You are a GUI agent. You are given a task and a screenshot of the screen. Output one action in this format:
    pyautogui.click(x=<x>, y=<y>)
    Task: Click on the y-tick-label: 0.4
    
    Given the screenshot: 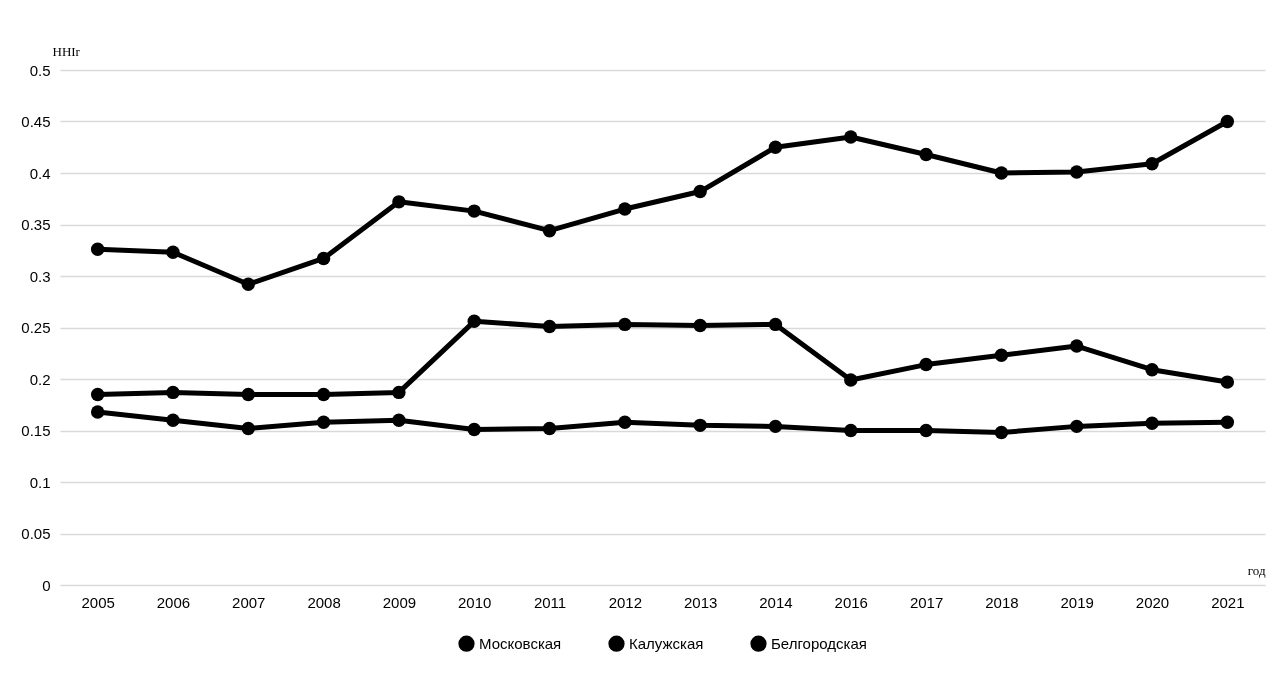 What is the action you would take?
    pyautogui.click(x=40, y=173)
    